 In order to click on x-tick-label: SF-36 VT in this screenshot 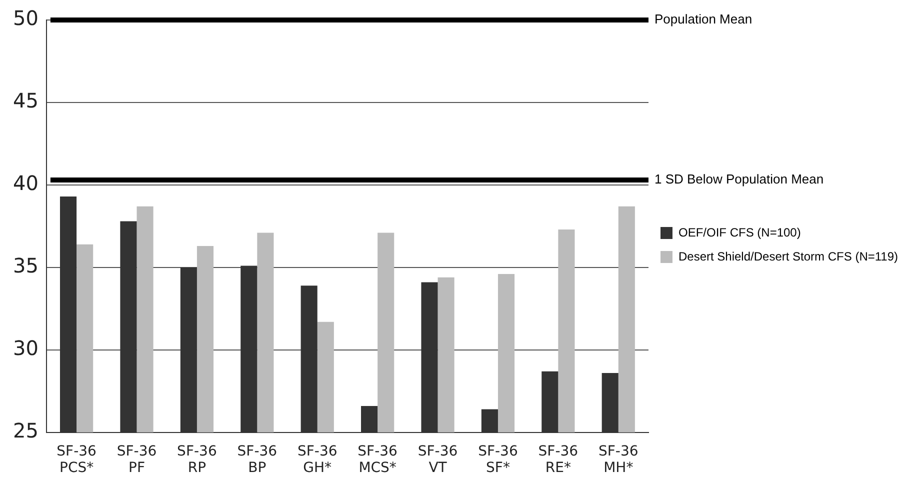, I will do `click(438, 459)`.